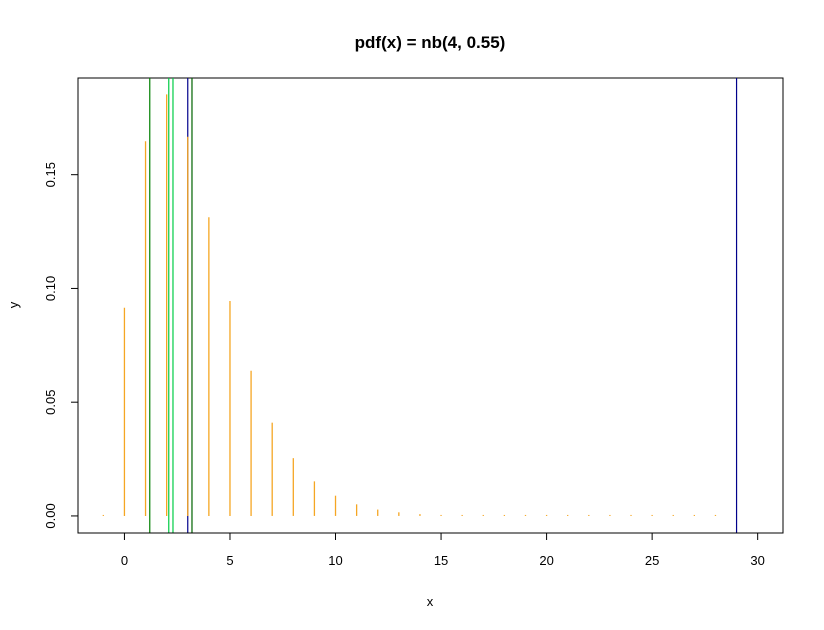 The width and height of the screenshot is (824, 630). What do you see at coordinates (50, 288) in the screenshot?
I see `y-tick-label: 0.10` at bounding box center [50, 288].